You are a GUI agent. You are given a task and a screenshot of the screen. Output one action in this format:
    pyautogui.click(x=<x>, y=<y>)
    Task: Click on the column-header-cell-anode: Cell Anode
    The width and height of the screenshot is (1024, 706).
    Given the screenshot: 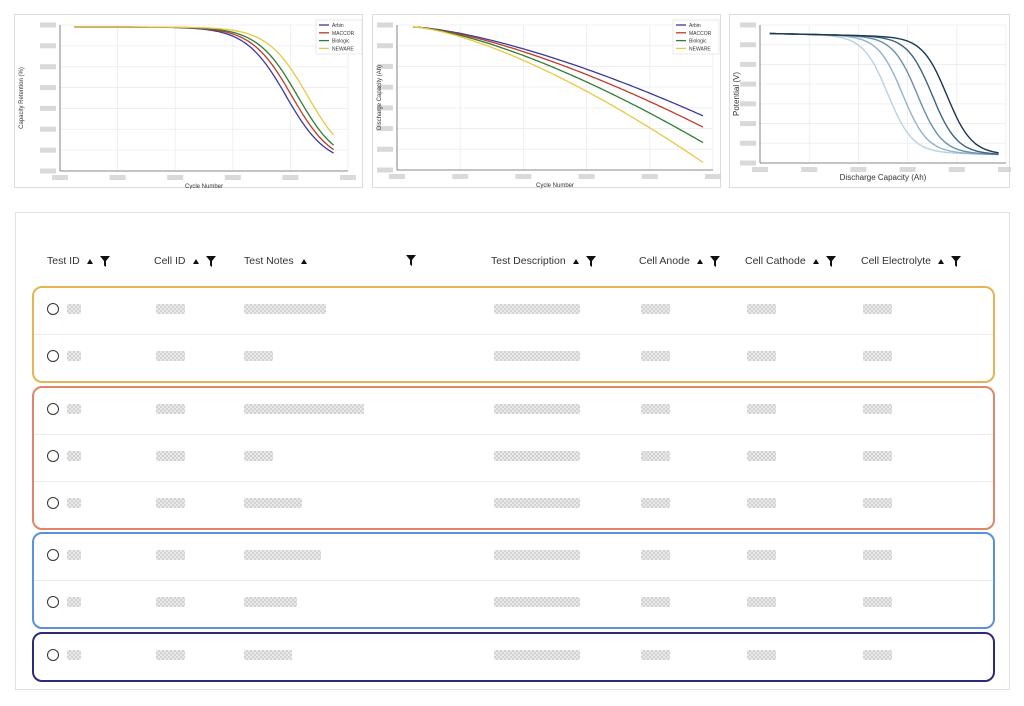 What is the action you would take?
    pyautogui.click(x=679, y=261)
    